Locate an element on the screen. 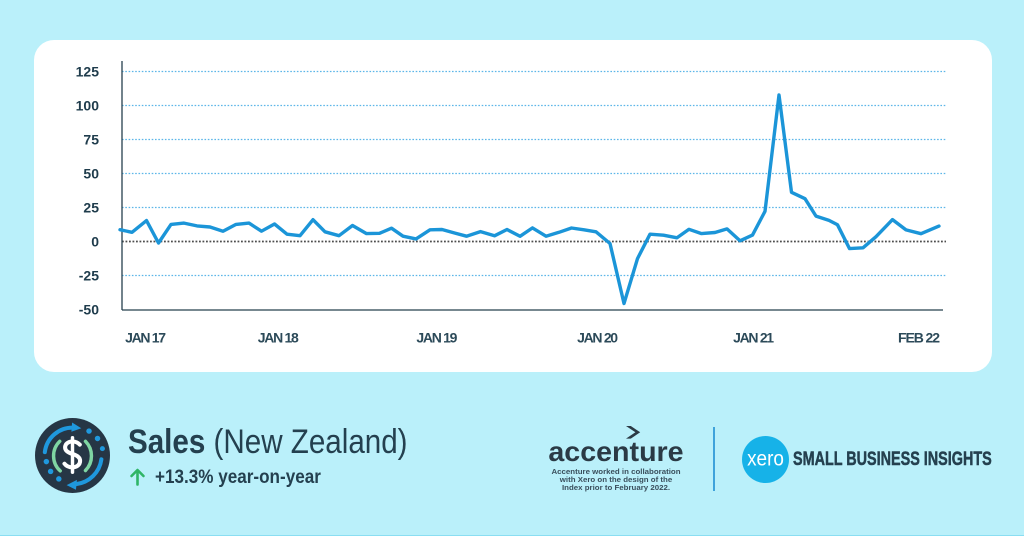 The width and height of the screenshot is (1024, 536). svg-text: JAN 20 is located at coordinates (597, 337).